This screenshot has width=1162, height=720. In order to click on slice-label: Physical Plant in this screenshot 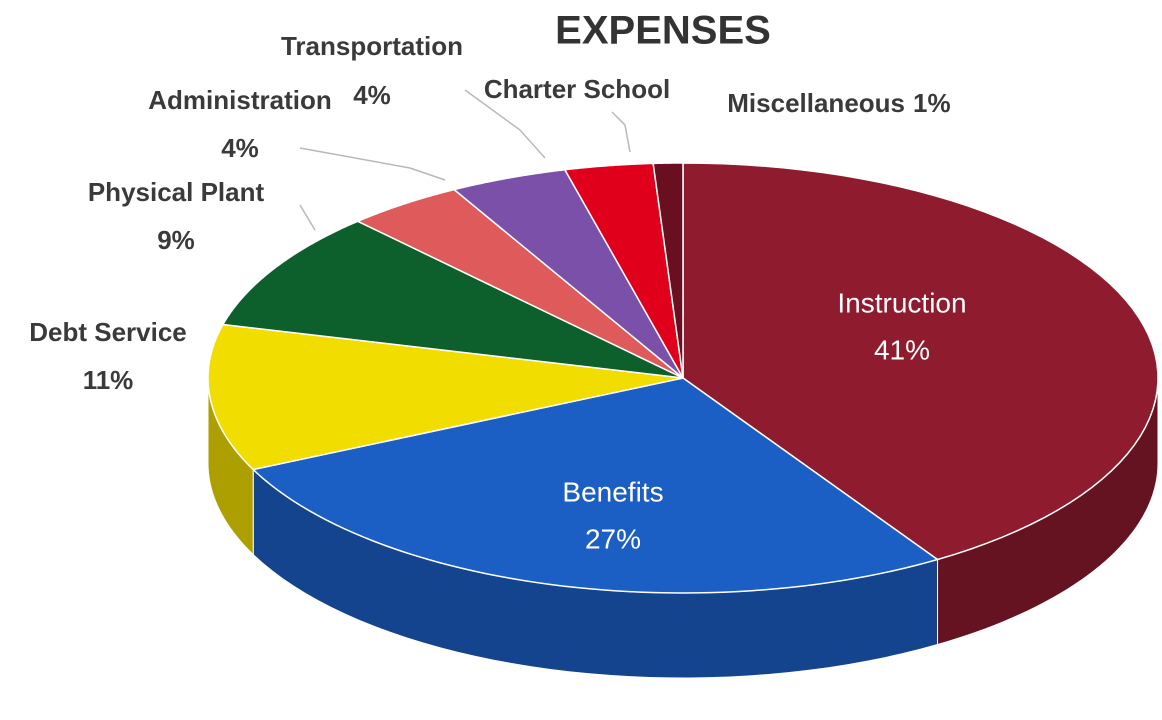, I will do `click(176, 192)`.